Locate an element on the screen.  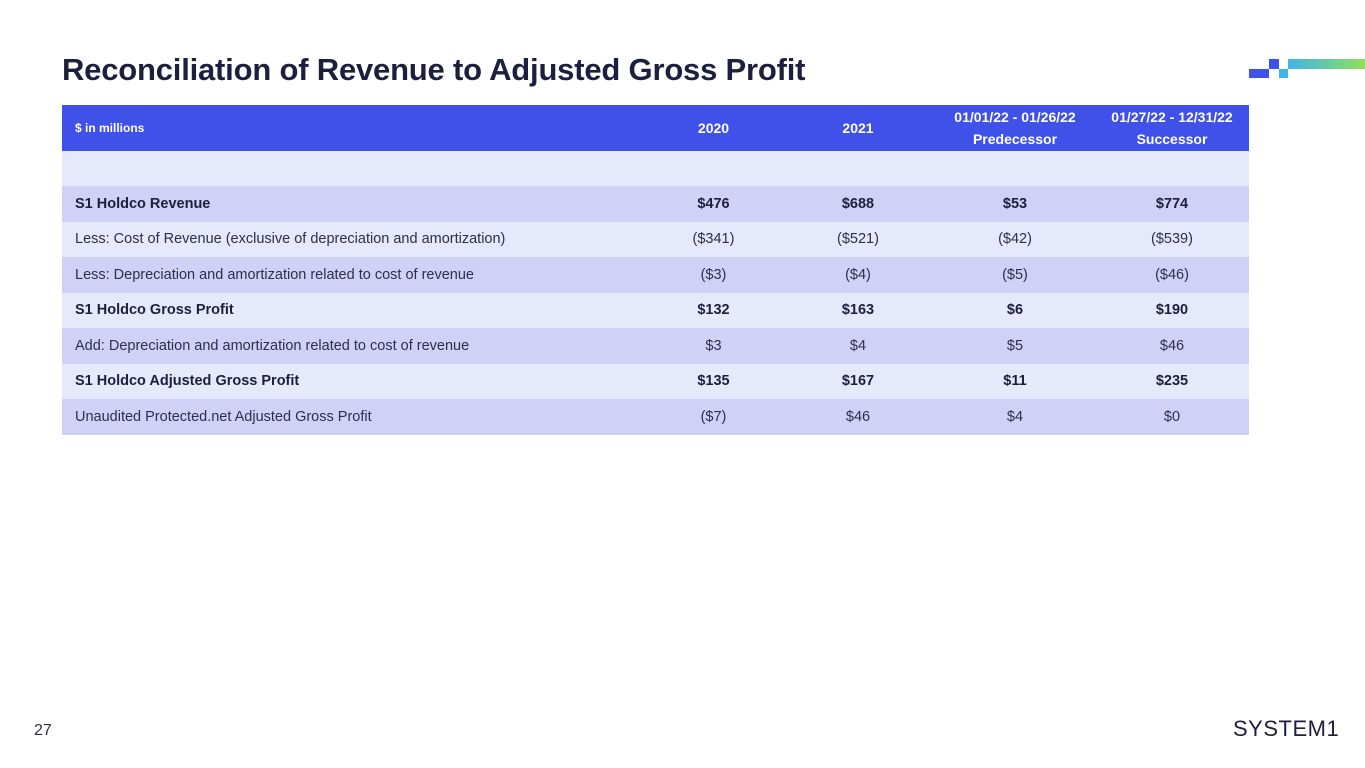
header-units: $ in millions is located at coordinates (110, 128).